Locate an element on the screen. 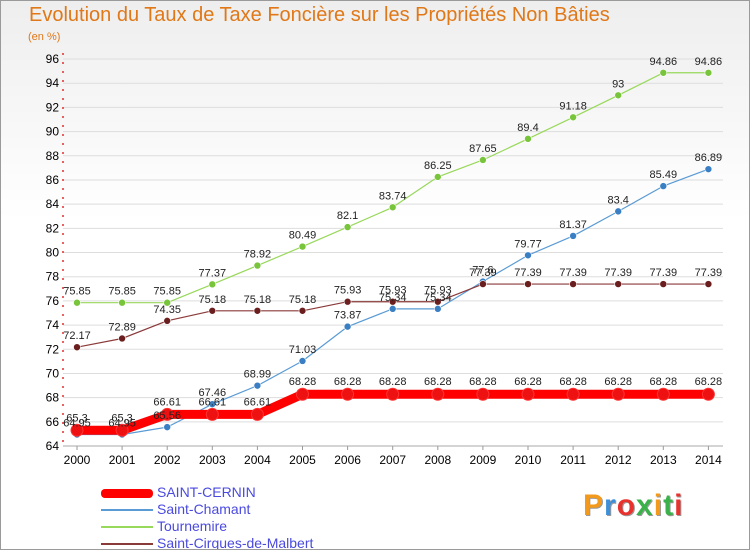 The image size is (750, 550). data-label-saint-chamant: 83.4 is located at coordinates (617, 200).